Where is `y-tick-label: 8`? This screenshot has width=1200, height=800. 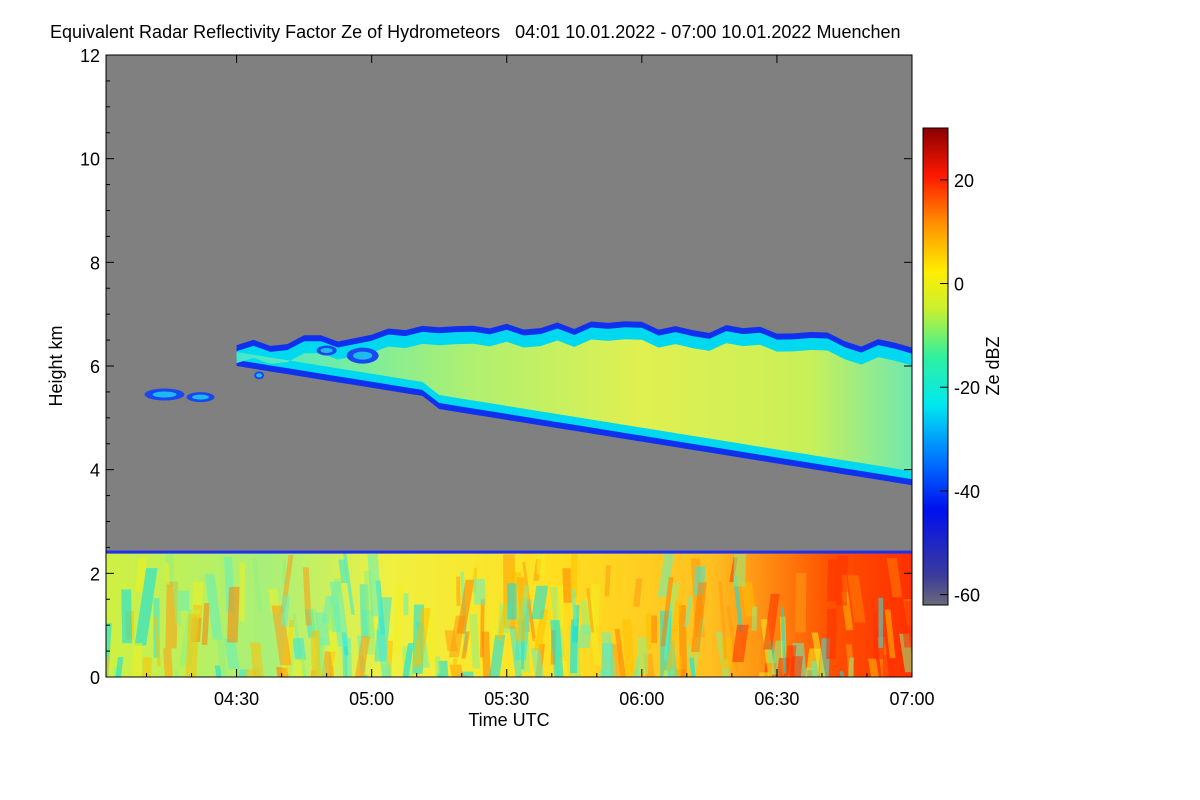 y-tick-label: 8 is located at coordinates (95, 263).